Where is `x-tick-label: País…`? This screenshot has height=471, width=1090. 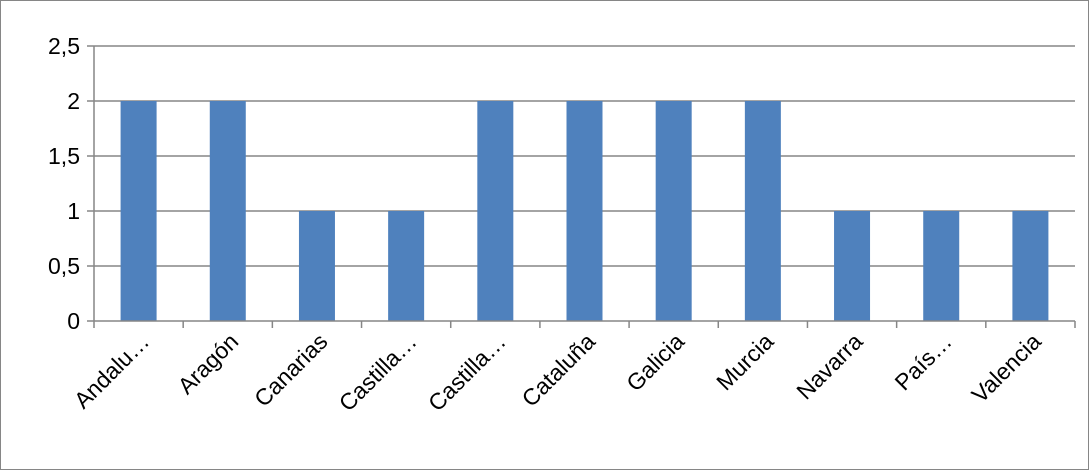 x-tick-label: País… is located at coordinates (923, 361).